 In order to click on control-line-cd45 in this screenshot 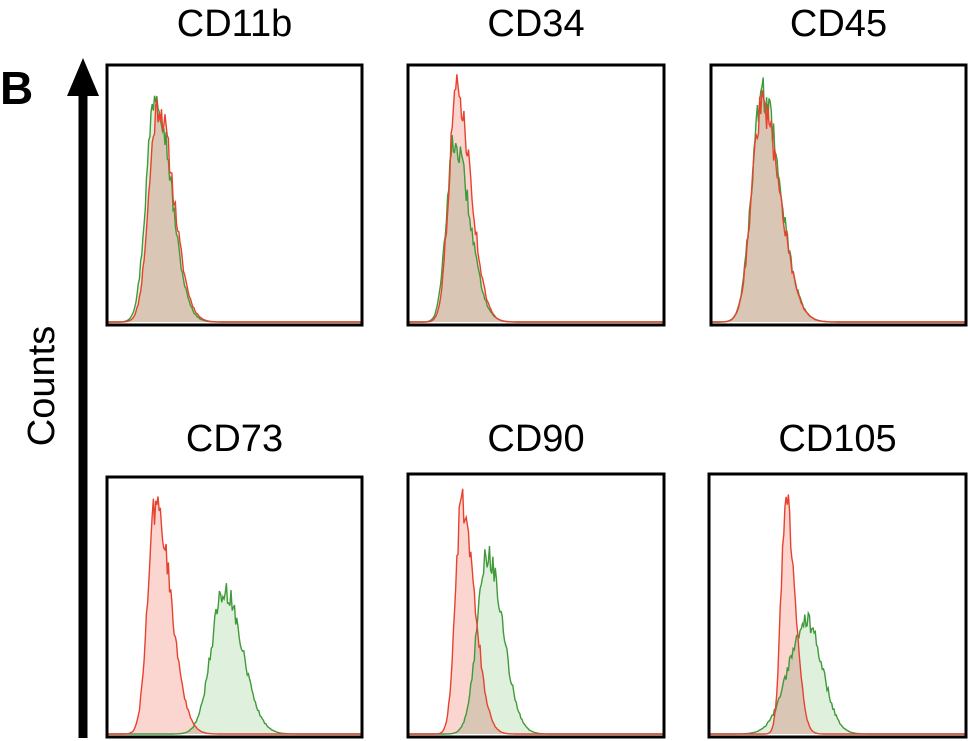, I will do `click(838, 206)`.